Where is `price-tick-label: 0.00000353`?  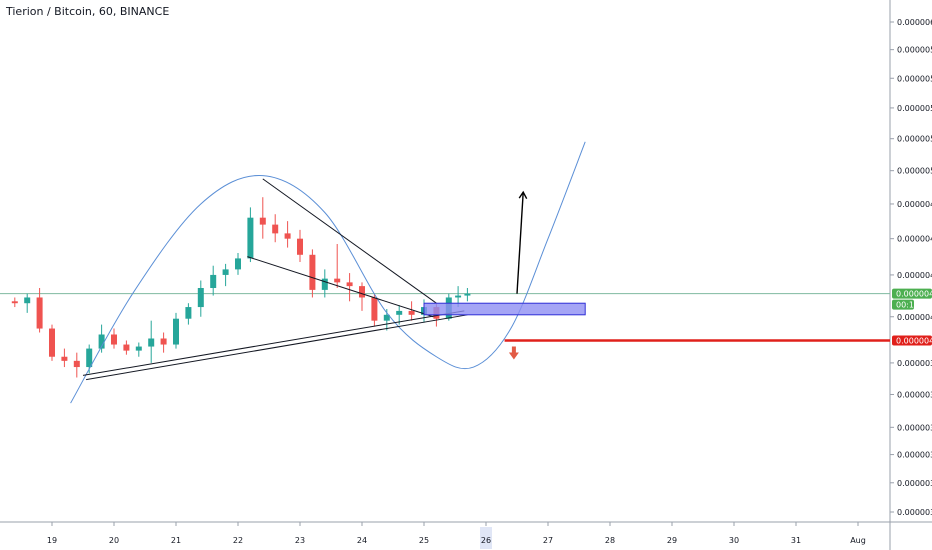
price-tick-label: 0.00000353 is located at coordinates (914, 455).